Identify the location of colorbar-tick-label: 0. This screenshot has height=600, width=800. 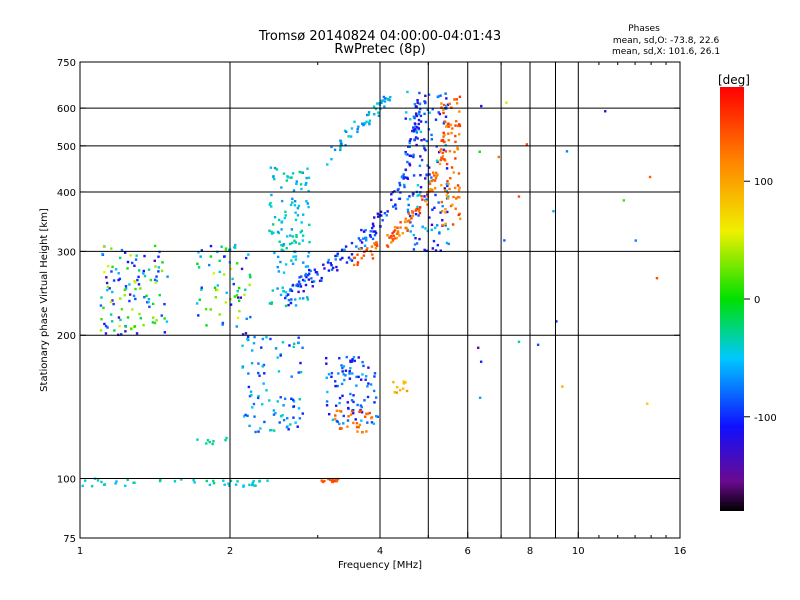
(757, 300).